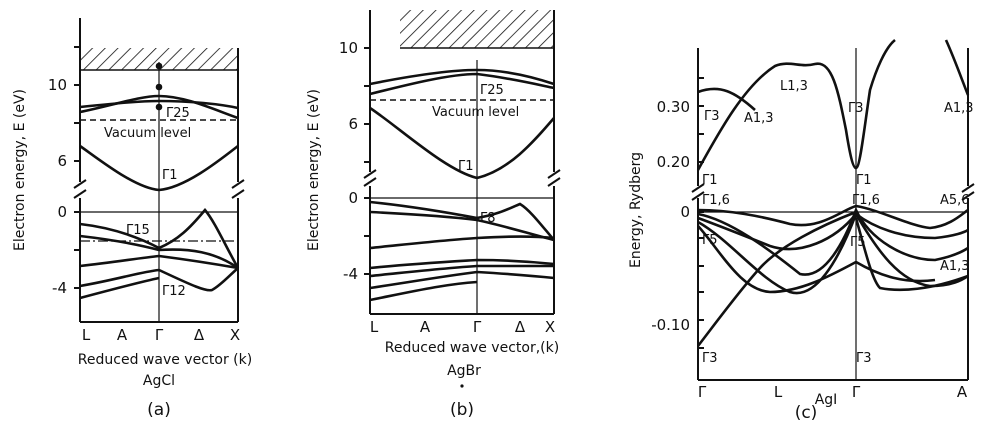 This screenshot has width=982, height=425. I want to click on panel-a-conduction-bands, so click(159, 143).